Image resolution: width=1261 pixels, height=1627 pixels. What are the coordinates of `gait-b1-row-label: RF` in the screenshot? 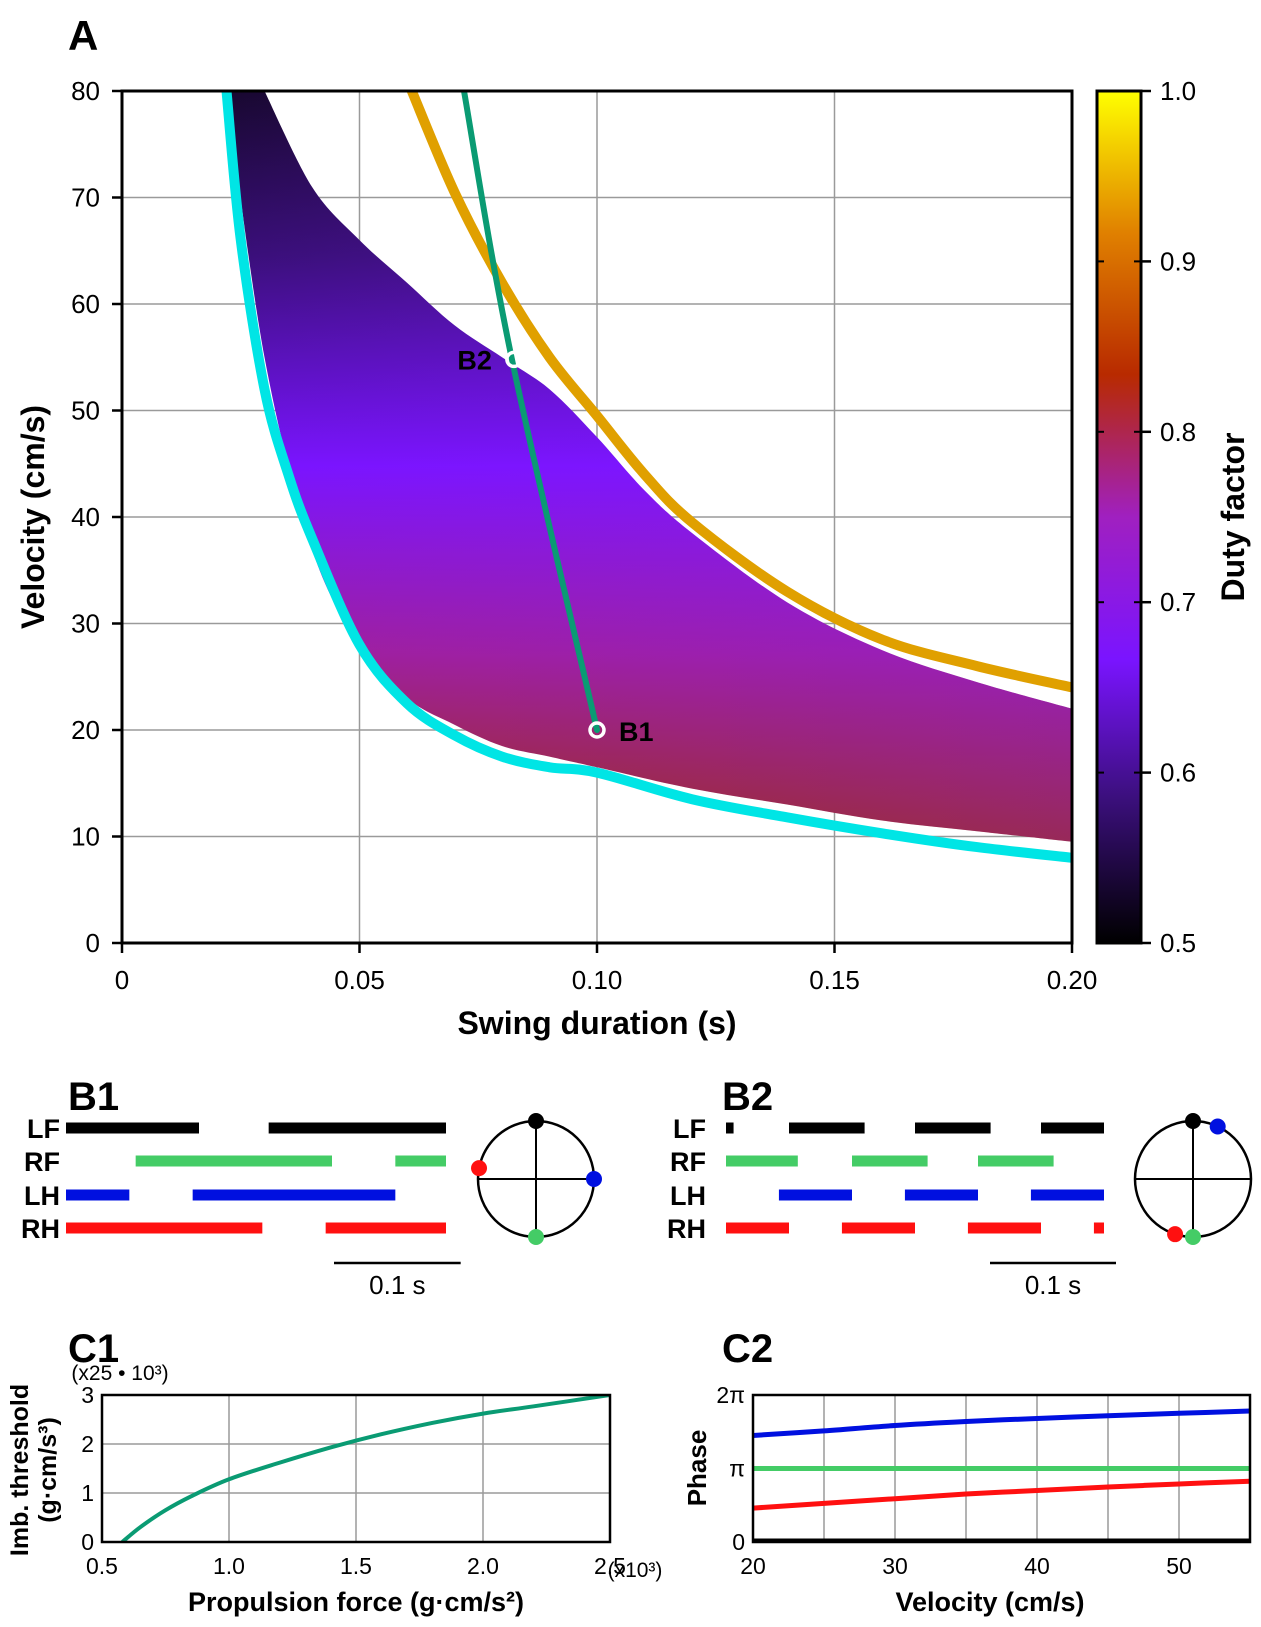 It's located at (42, 1162).